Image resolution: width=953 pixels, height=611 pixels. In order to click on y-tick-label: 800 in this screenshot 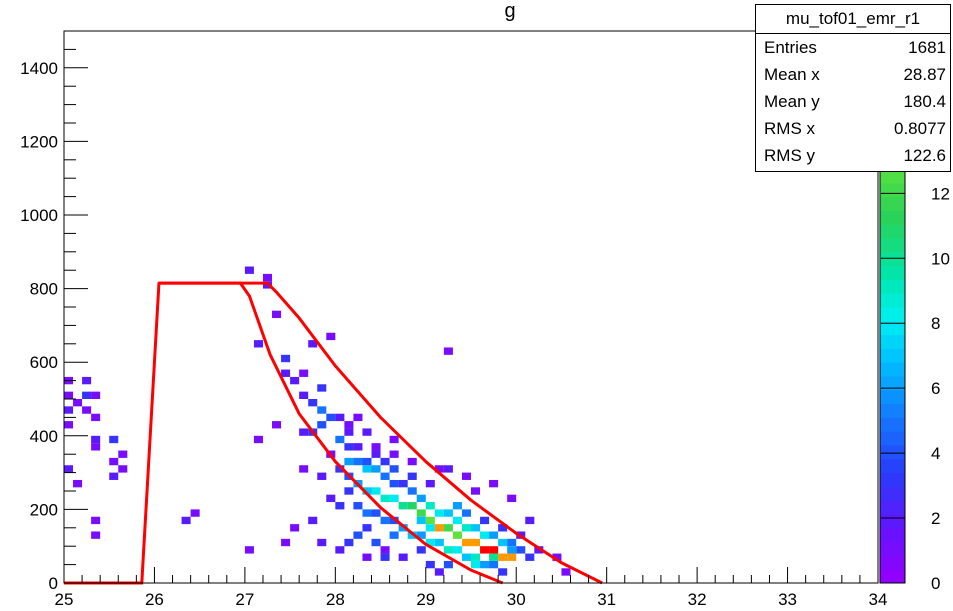, I will do `click(44, 289)`.